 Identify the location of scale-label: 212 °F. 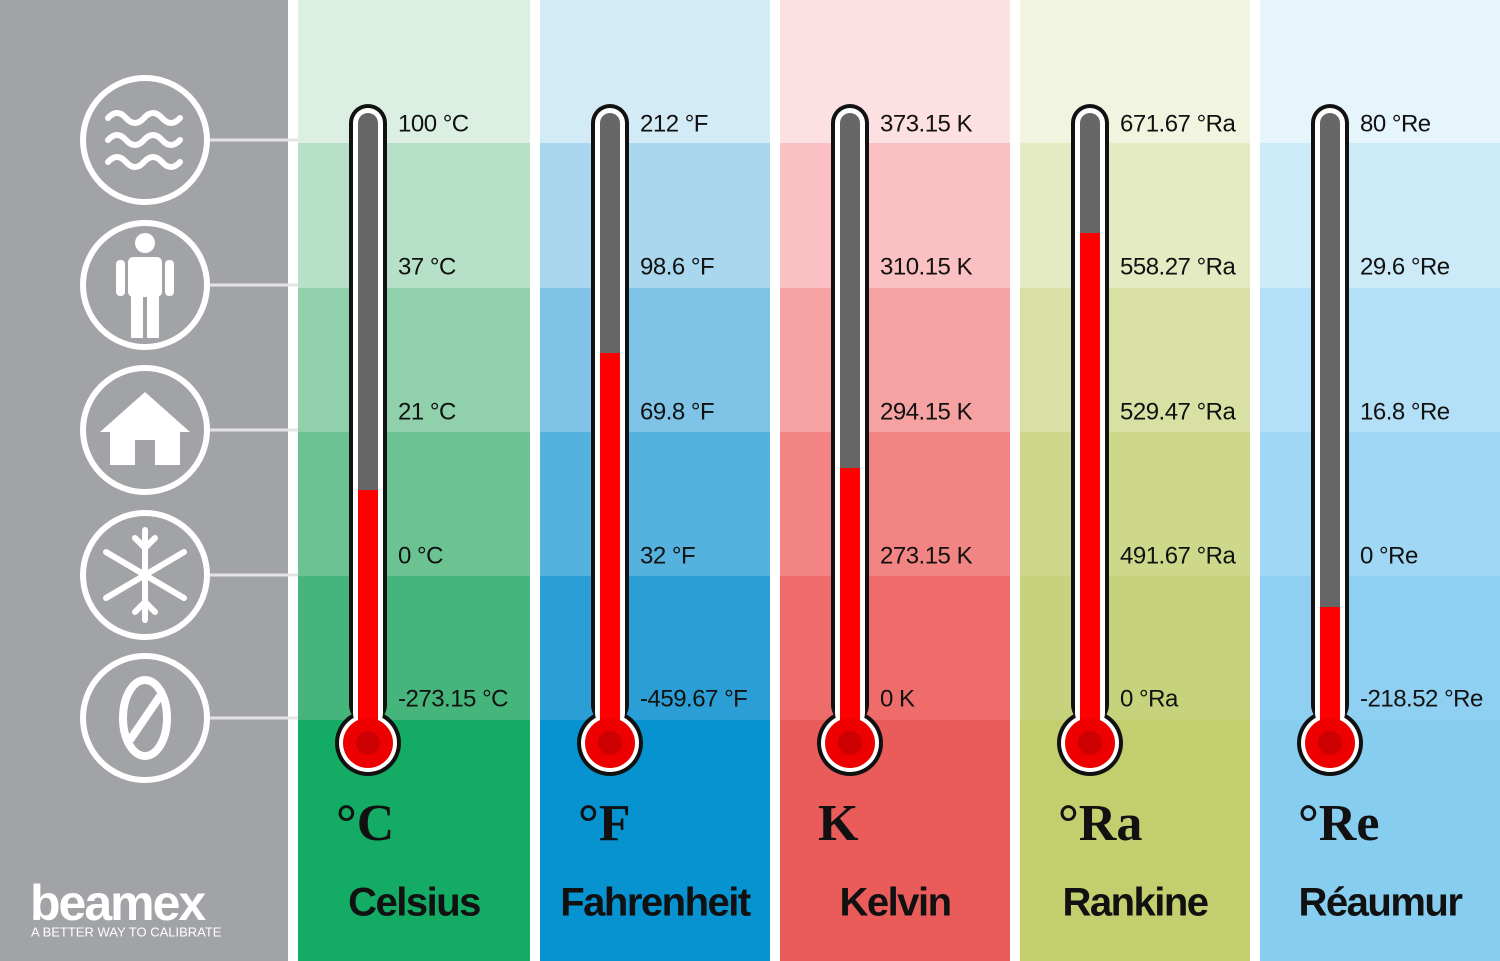
(674, 123).